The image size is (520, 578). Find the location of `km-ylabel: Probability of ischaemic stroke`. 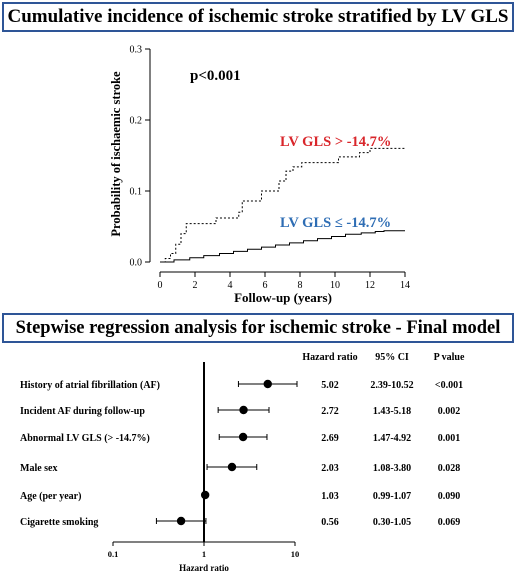

km-ylabel: Probability of ischaemic stroke is located at coordinates (116, 154).